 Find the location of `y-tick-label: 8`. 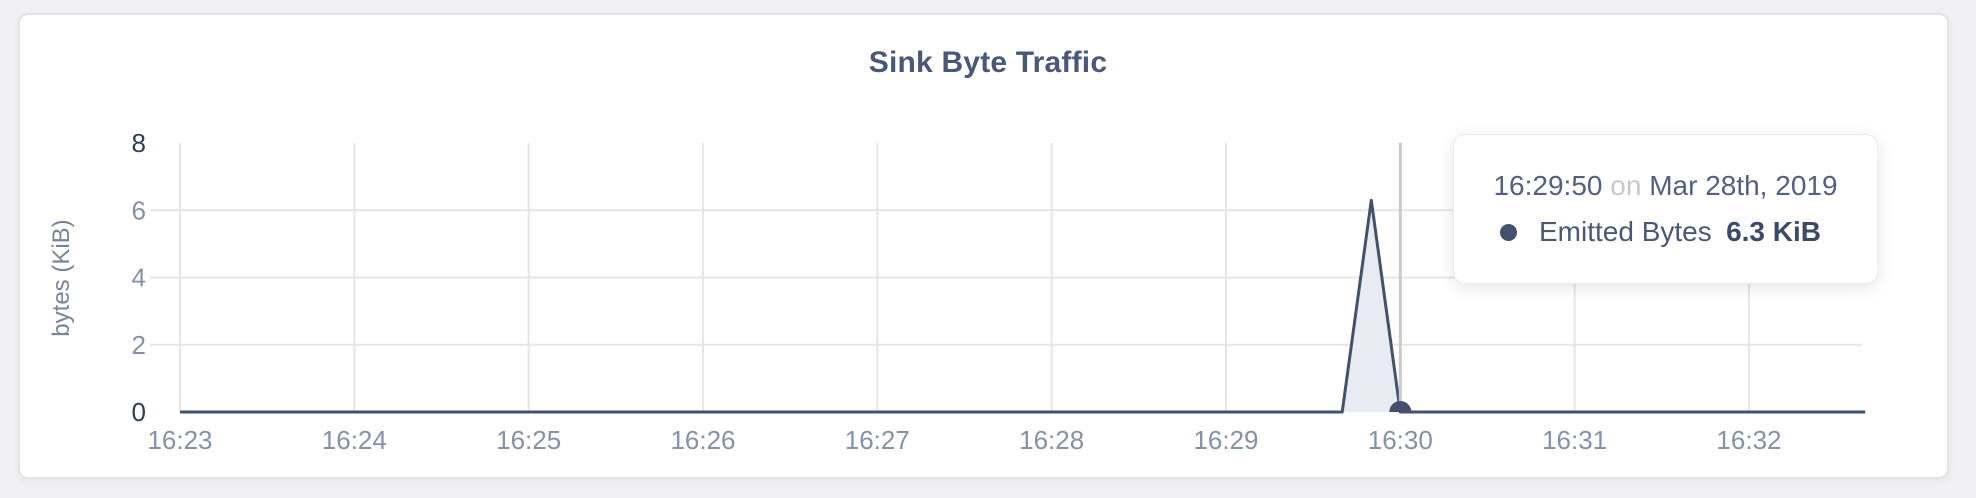

y-tick-label: 8 is located at coordinates (139, 143).